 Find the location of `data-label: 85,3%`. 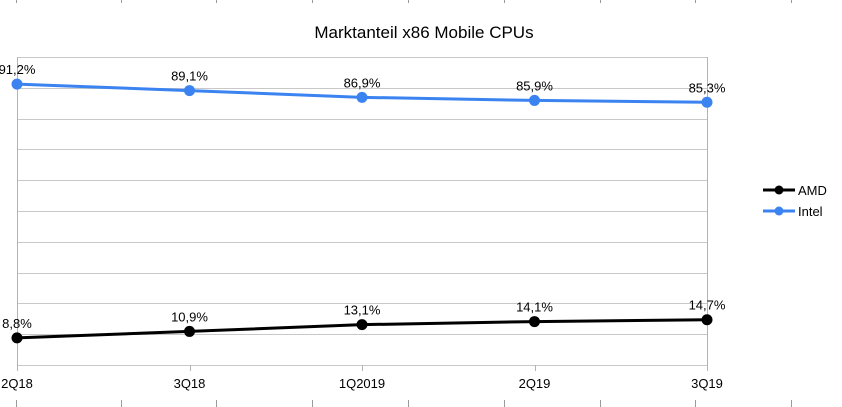

data-label: 85,3% is located at coordinates (707, 87).